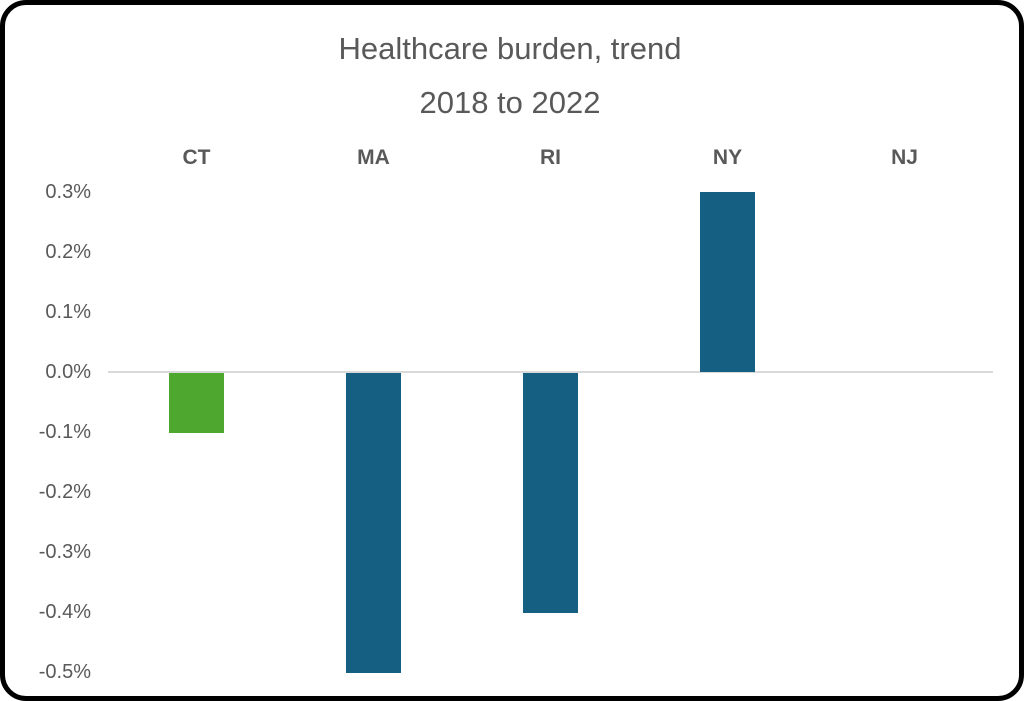 This screenshot has height=701, width=1024. I want to click on y-tick-label: -0.3%, so click(64, 552).